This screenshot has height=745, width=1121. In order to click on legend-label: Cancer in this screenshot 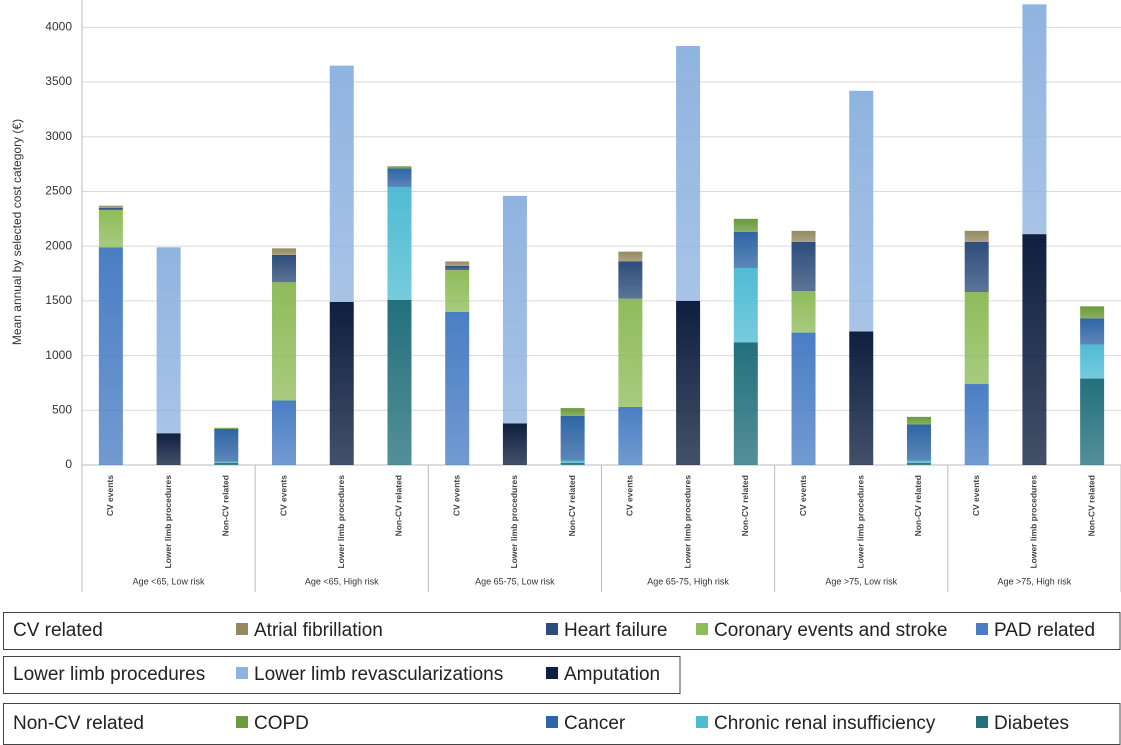, I will do `click(595, 723)`.